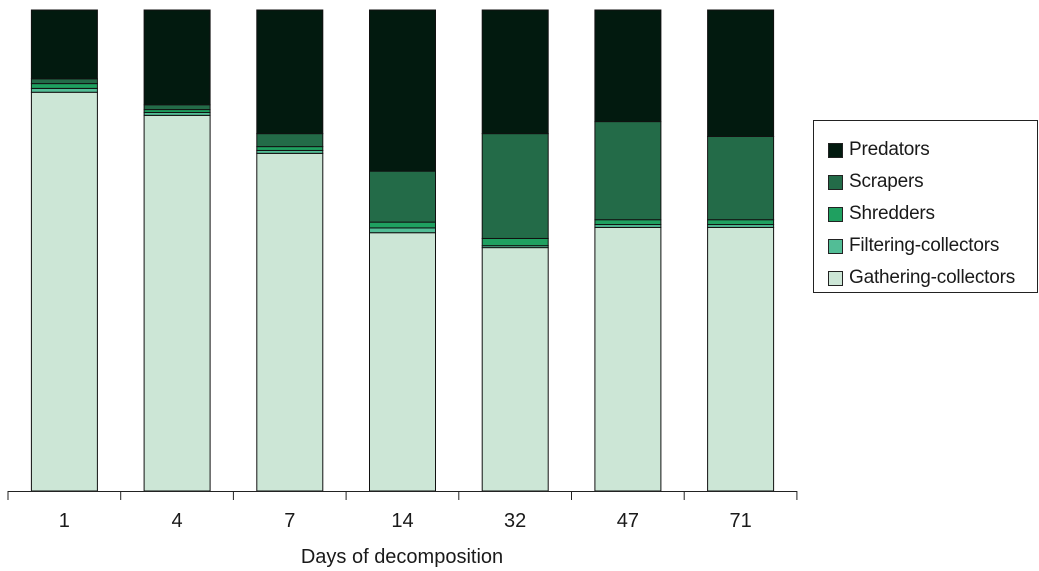 This screenshot has height=571, width=1039. I want to click on legend-item-scrapers: Scrapers, so click(932, 182).